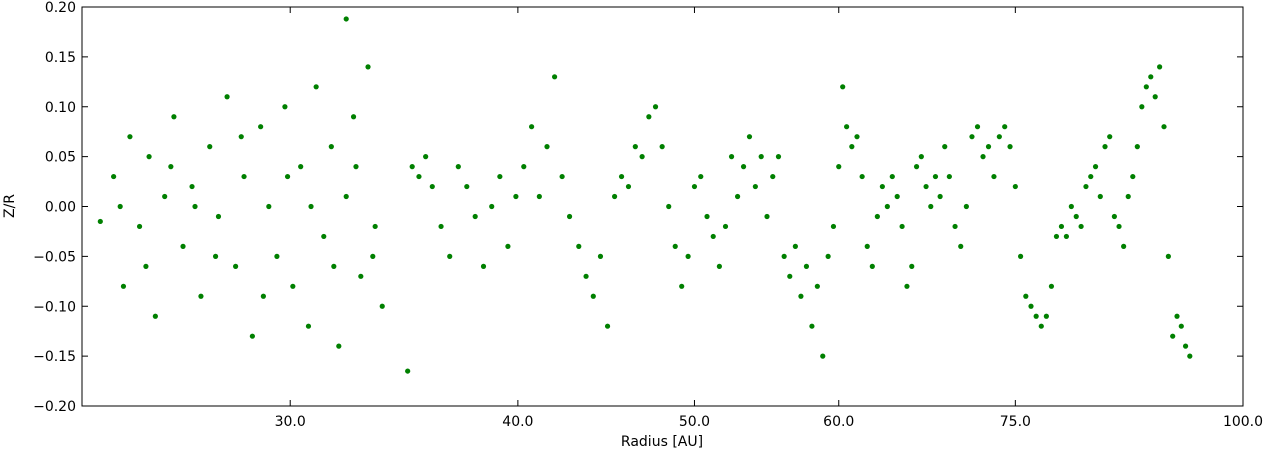 The width and height of the screenshot is (1266, 454). I want to click on x-tick-label: 50.0, so click(694, 422).